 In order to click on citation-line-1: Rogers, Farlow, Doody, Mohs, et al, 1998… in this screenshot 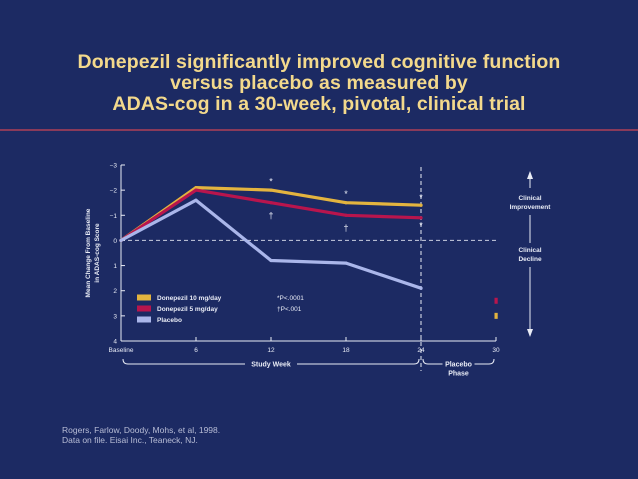, I will do `click(141, 430)`.